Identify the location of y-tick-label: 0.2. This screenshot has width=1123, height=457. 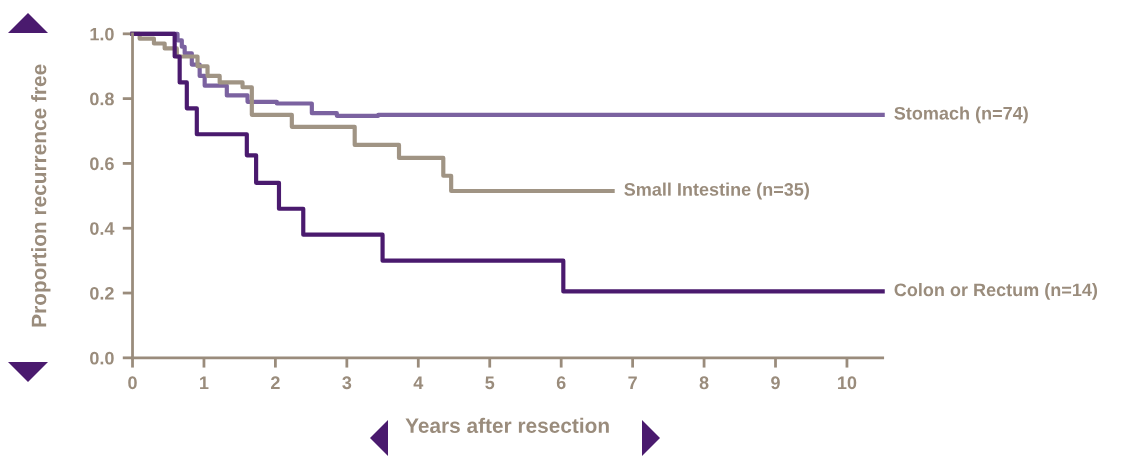
(102, 293).